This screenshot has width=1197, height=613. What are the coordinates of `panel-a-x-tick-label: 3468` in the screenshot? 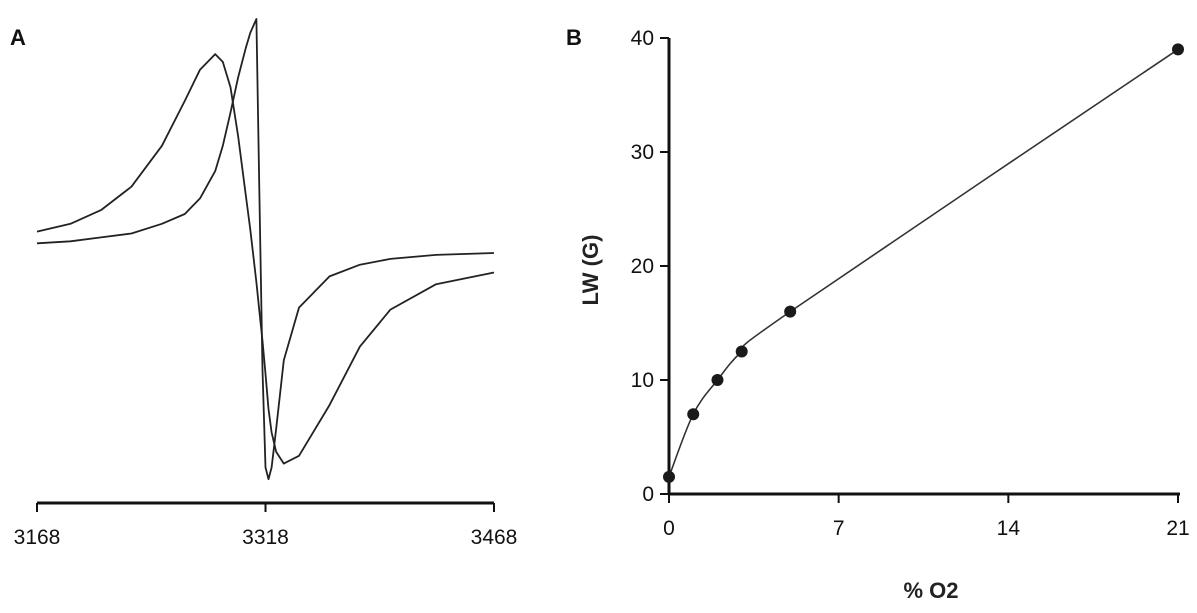 It's located at (494, 537).